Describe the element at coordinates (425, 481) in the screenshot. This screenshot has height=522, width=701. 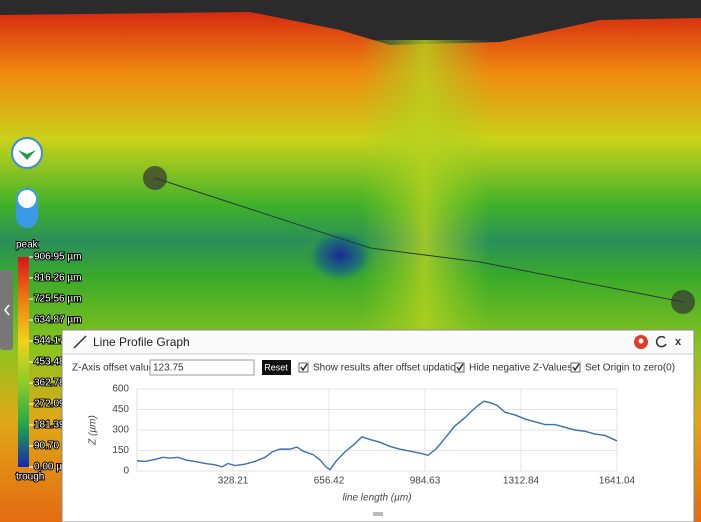
I see `x-tick-label: 984.63` at that location.